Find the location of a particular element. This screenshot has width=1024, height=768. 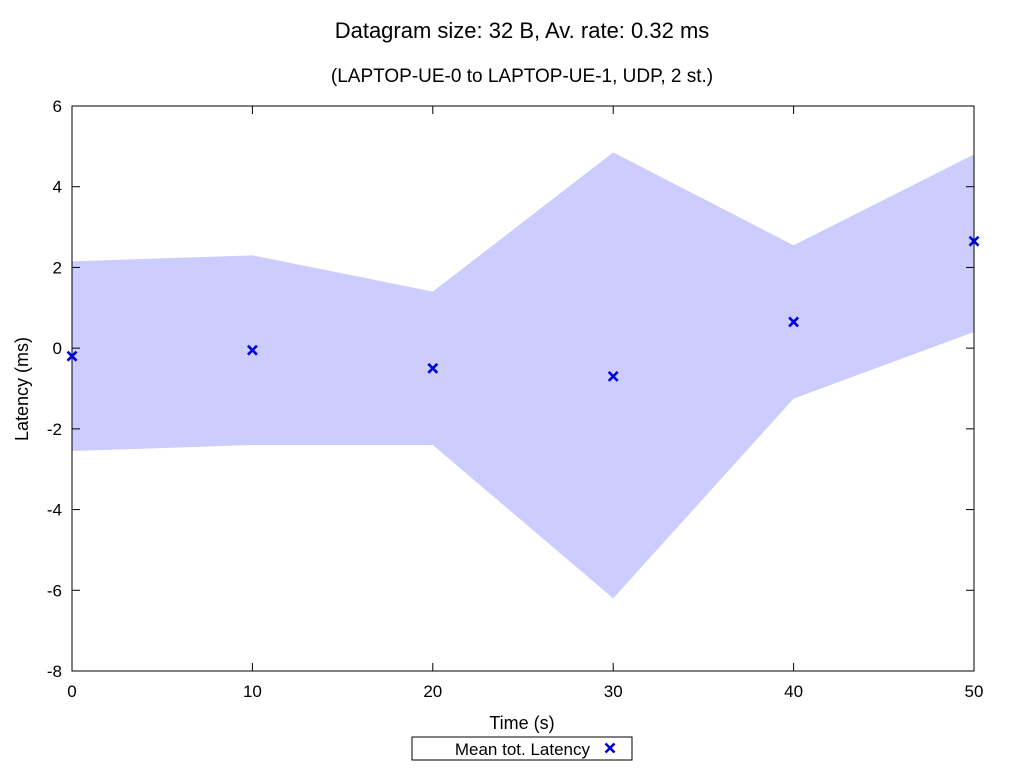

x-tick-label: 40 is located at coordinates (793, 691).